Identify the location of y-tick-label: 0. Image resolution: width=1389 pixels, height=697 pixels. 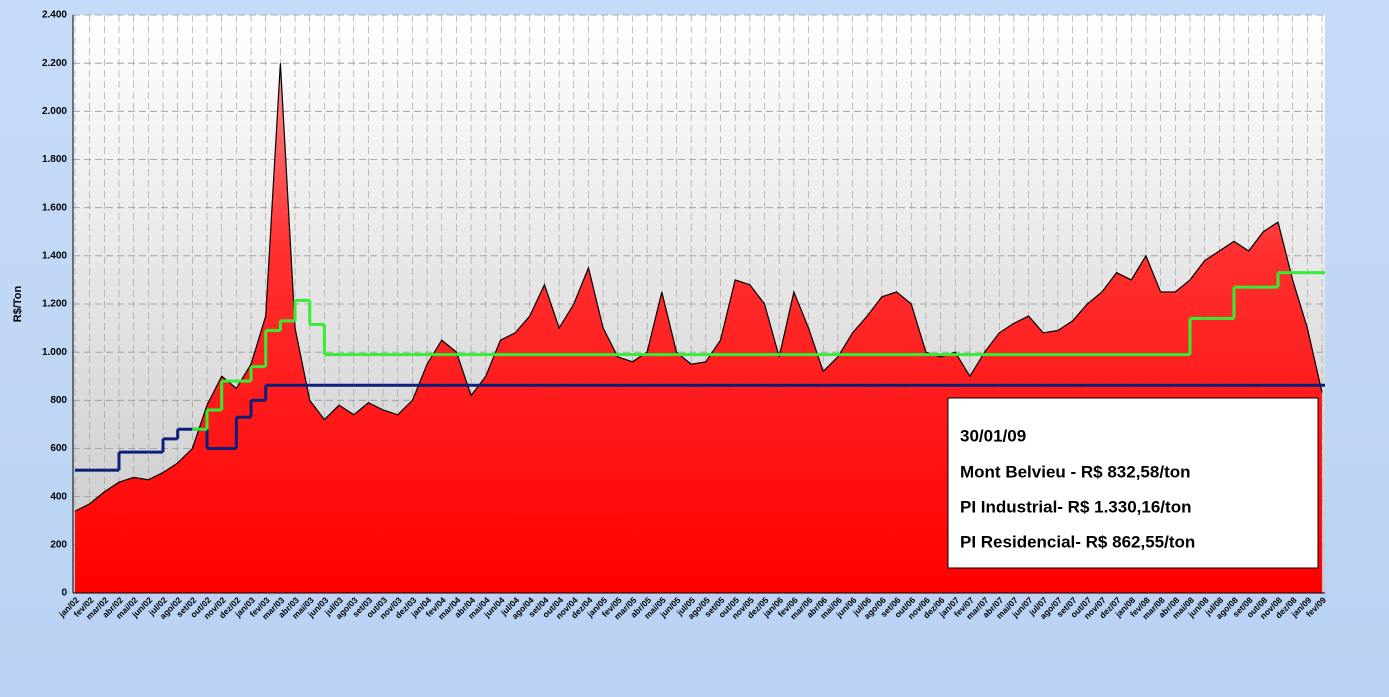
(64, 593).